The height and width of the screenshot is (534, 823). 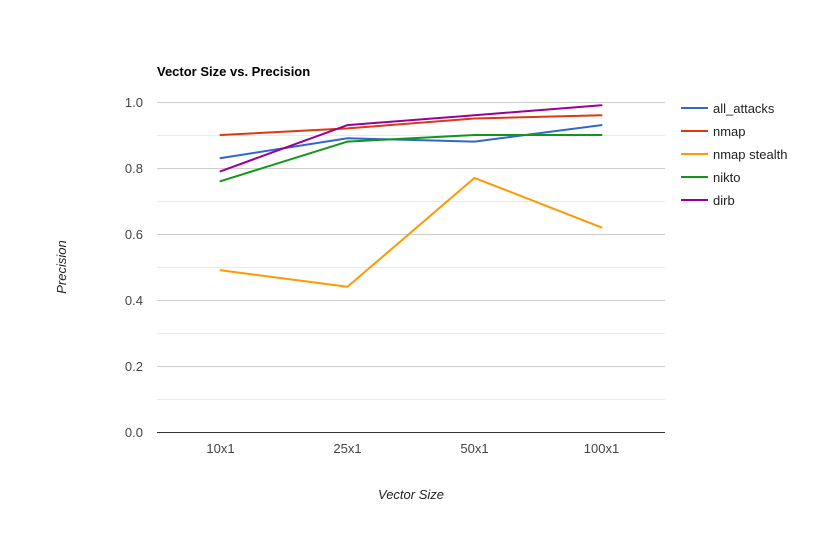 I want to click on x-axis-ticks: 10x1 25x1 50x1 100x1, so click(x=412, y=448).